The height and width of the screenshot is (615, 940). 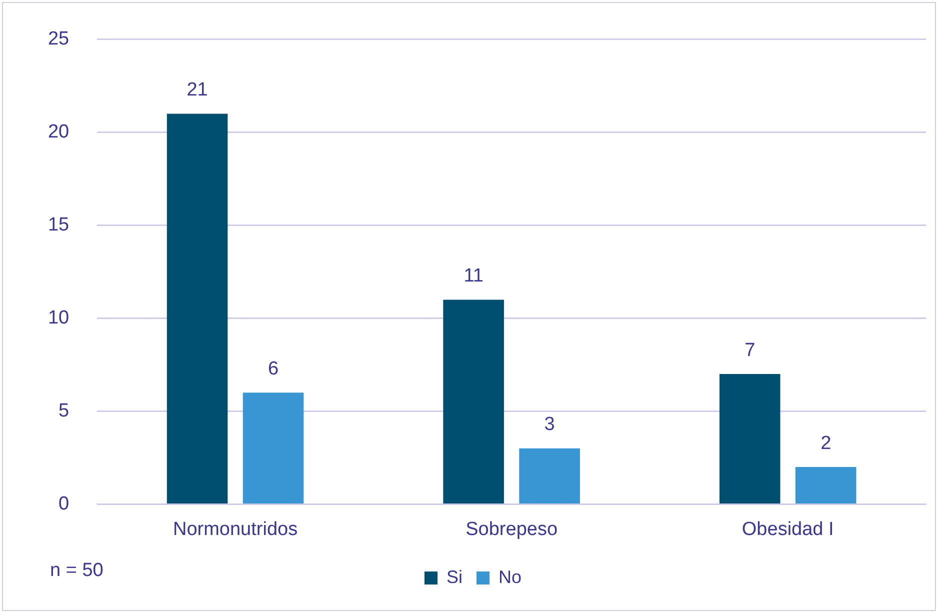 I want to click on x-tick-label: Sobrepeso, so click(x=512, y=529).